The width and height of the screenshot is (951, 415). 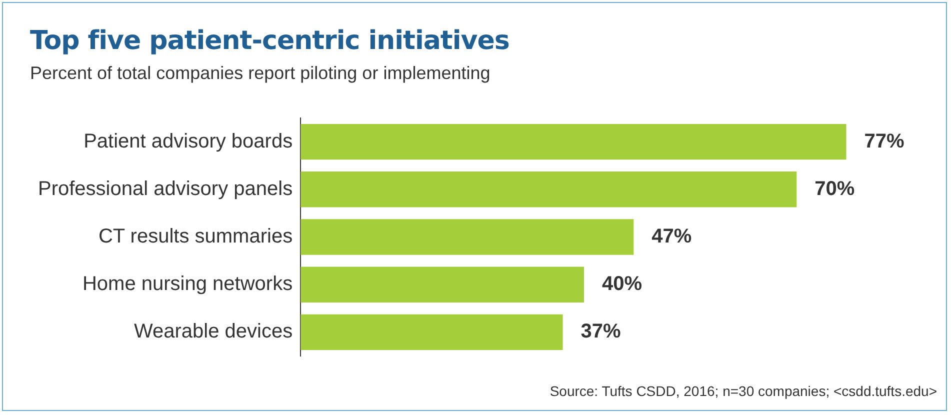 I want to click on data-label: 47%, so click(x=672, y=237).